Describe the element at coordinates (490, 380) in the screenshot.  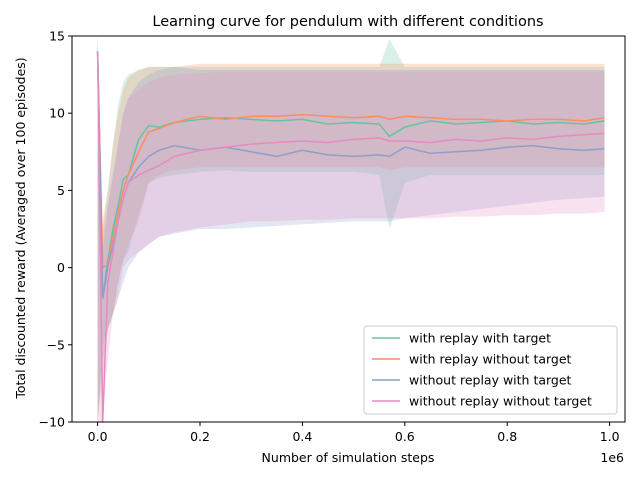
I see `legend-entry-label: without replay with target` at that location.